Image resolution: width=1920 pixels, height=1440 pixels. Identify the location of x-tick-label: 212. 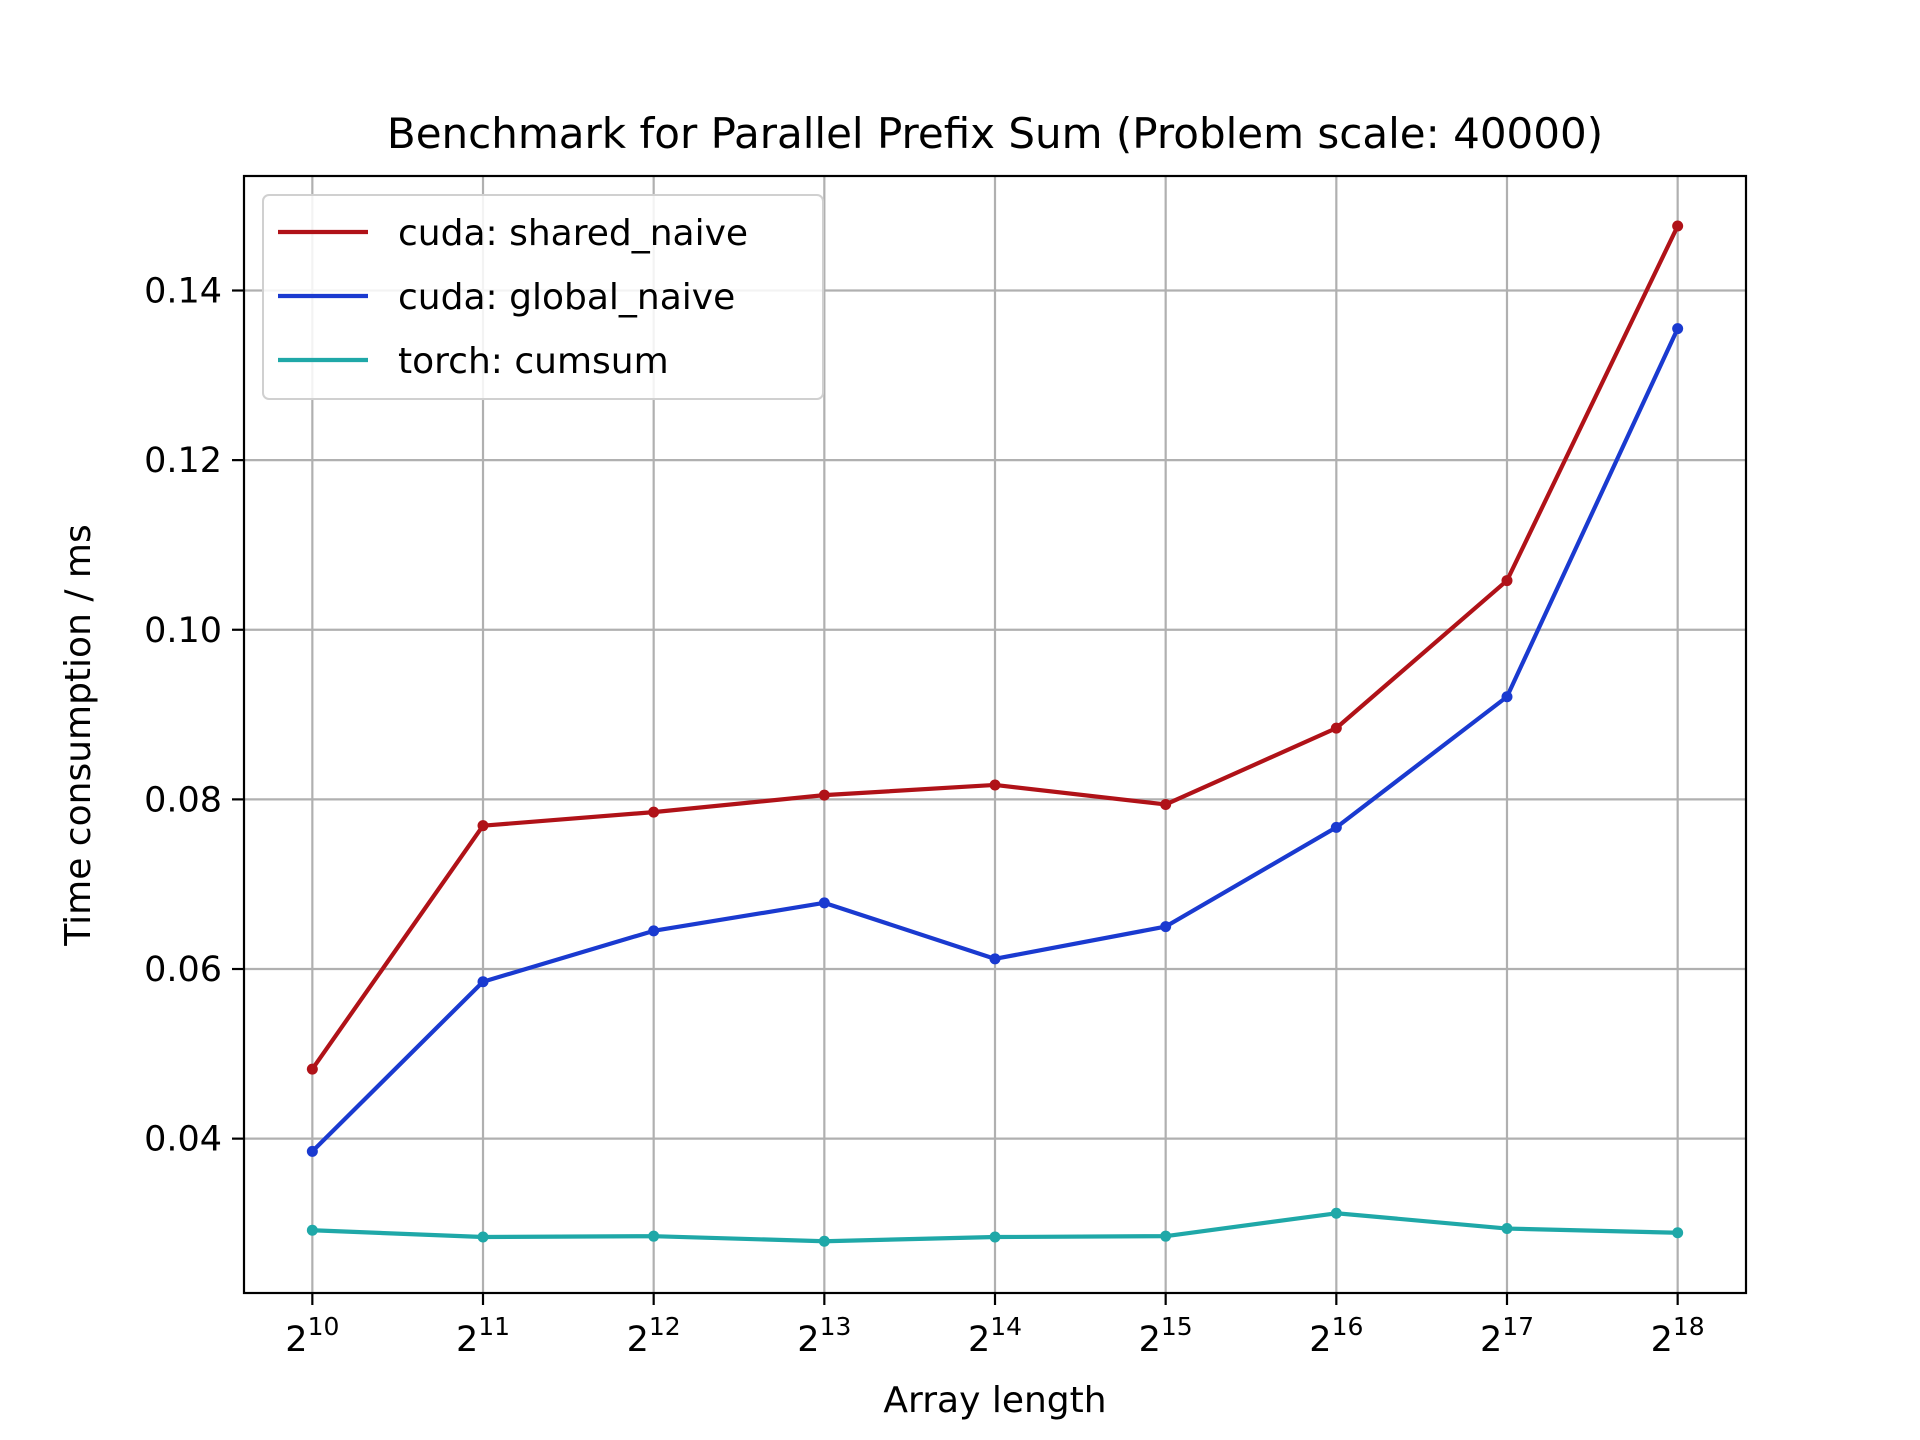
(654, 1336).